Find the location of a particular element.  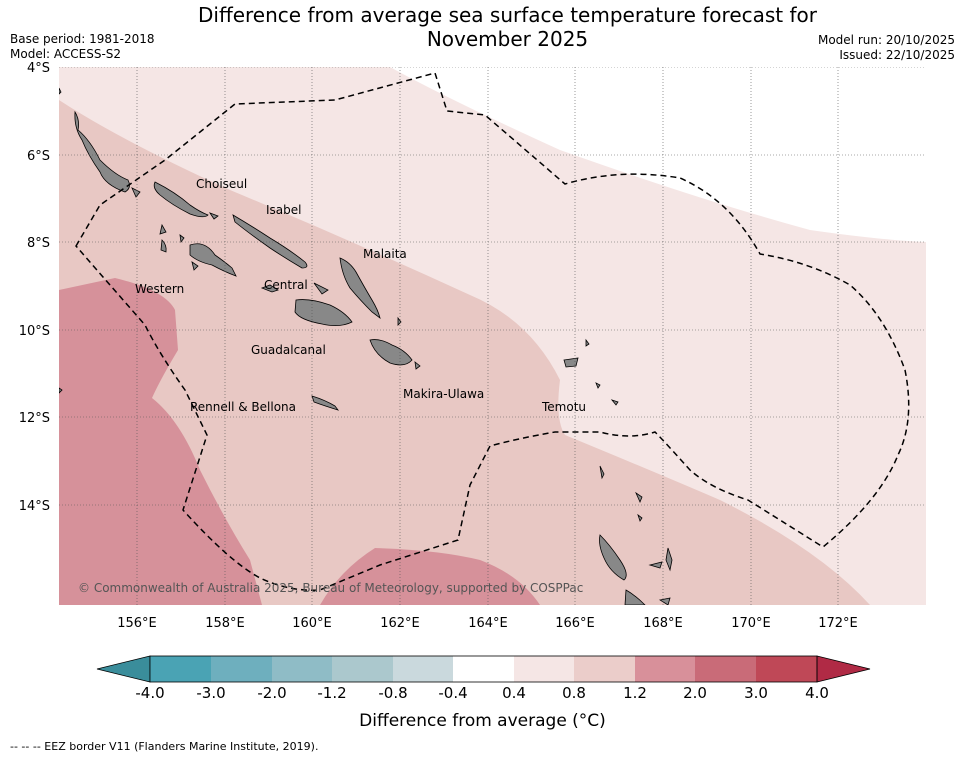

colorbar-tick: 2.0 is located at coordinates (695, 692).